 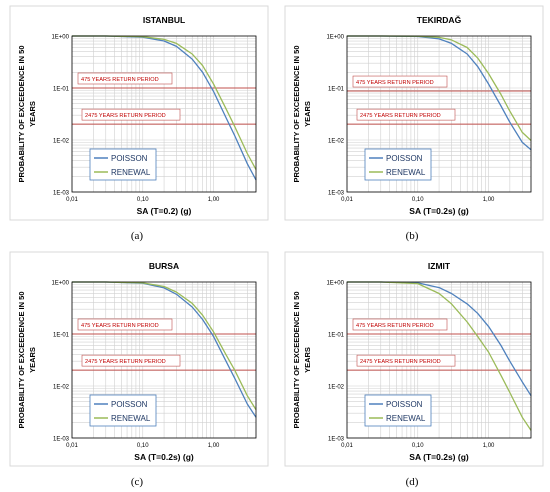 What do you see at coordinates (439, 266) in the screenshot?
I see `chart-title: IZMIT` at bounding box center [439, 266].